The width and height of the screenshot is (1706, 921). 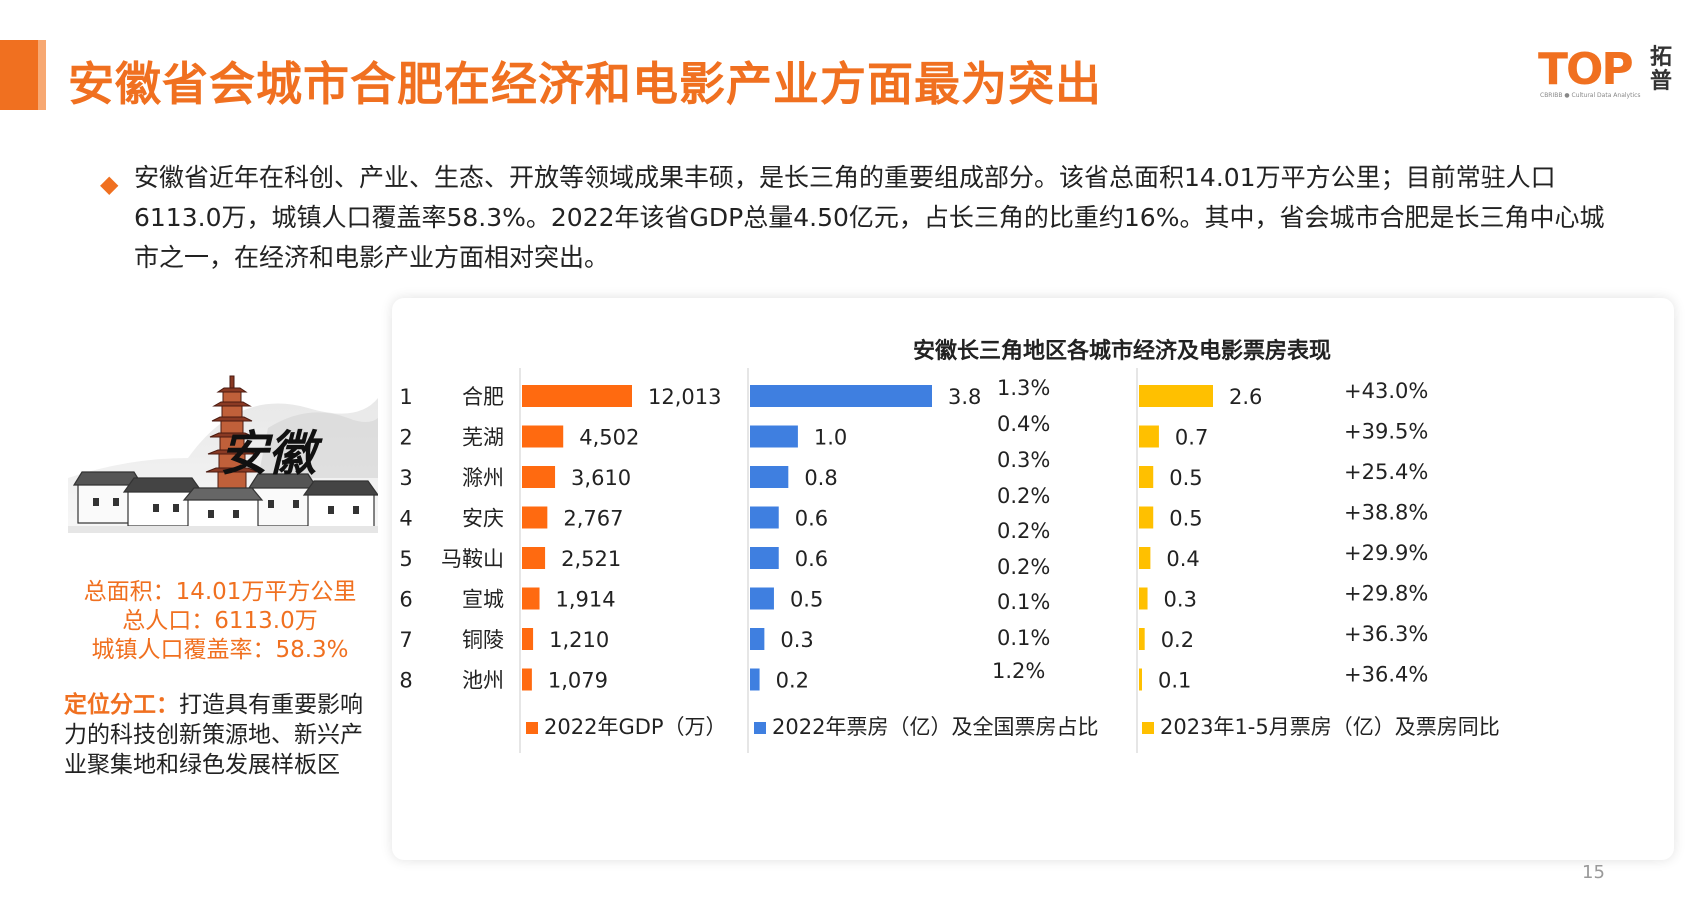 I want to click on box2023-yoy-label: +29.8%, so click(x=1386, y=594).